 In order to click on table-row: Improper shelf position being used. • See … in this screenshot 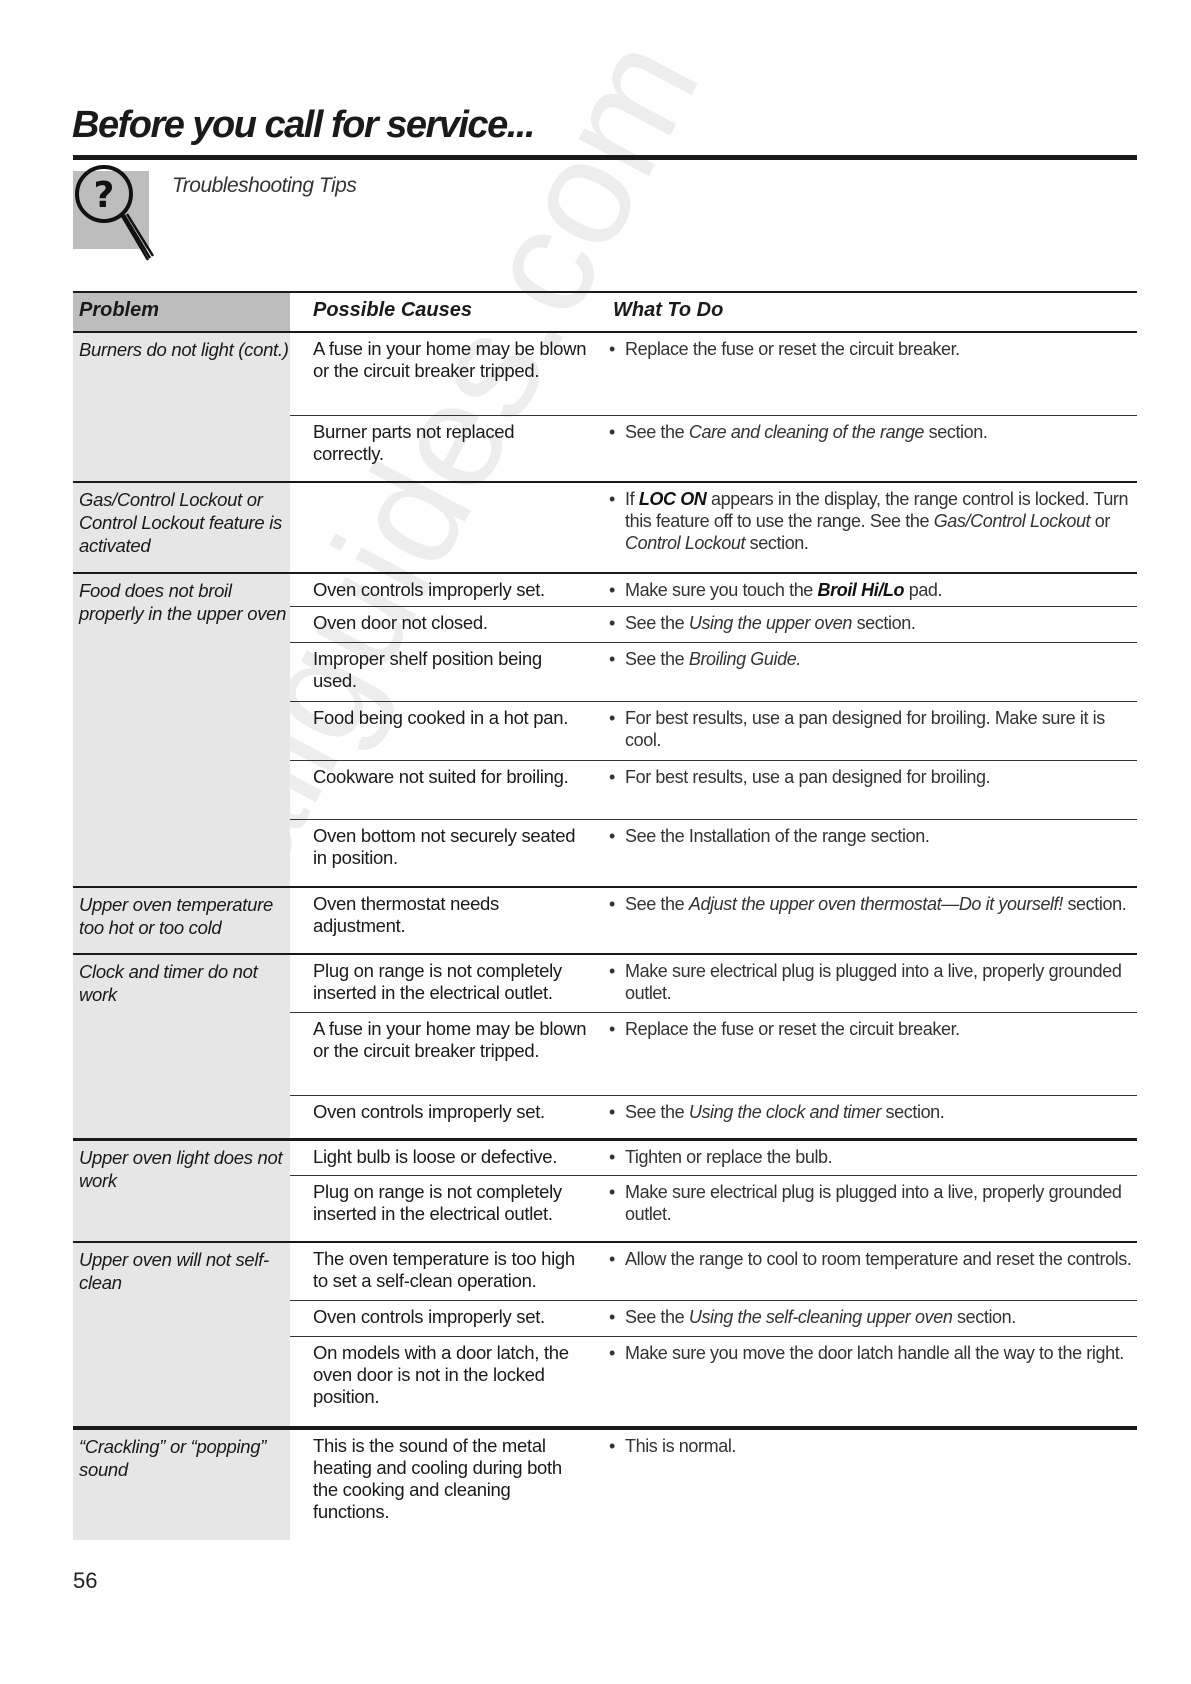, I will do `click(713, 671)`.